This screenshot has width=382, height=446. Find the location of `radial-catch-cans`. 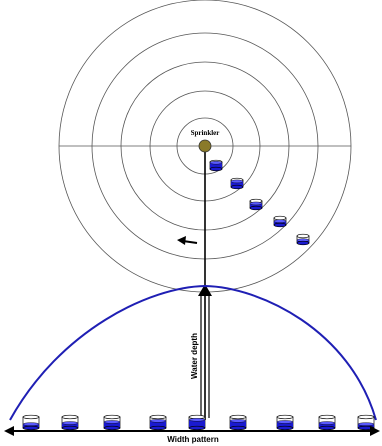

radial-catch-cans is located at coordinates (259, 202).